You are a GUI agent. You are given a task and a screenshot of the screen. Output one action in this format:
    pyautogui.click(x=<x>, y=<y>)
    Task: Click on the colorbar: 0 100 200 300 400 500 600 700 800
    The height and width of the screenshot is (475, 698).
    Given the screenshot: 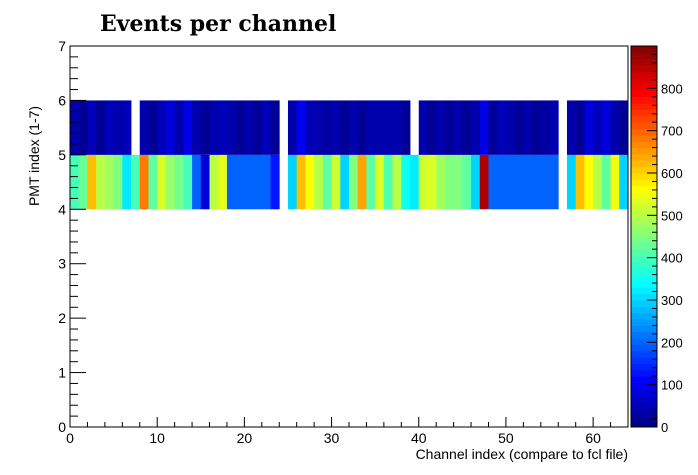 What is the action you would take?
    pyautogui.click(x=656, y=240)
    